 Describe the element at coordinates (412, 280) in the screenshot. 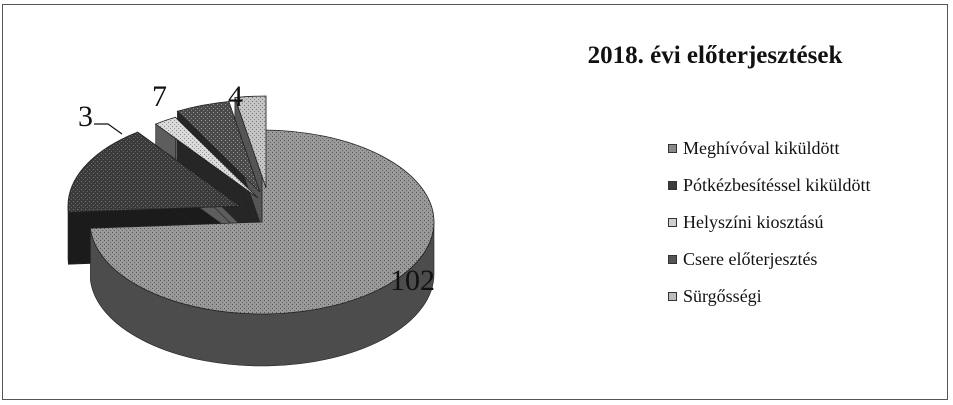

I see `data-label: 102` at that location.